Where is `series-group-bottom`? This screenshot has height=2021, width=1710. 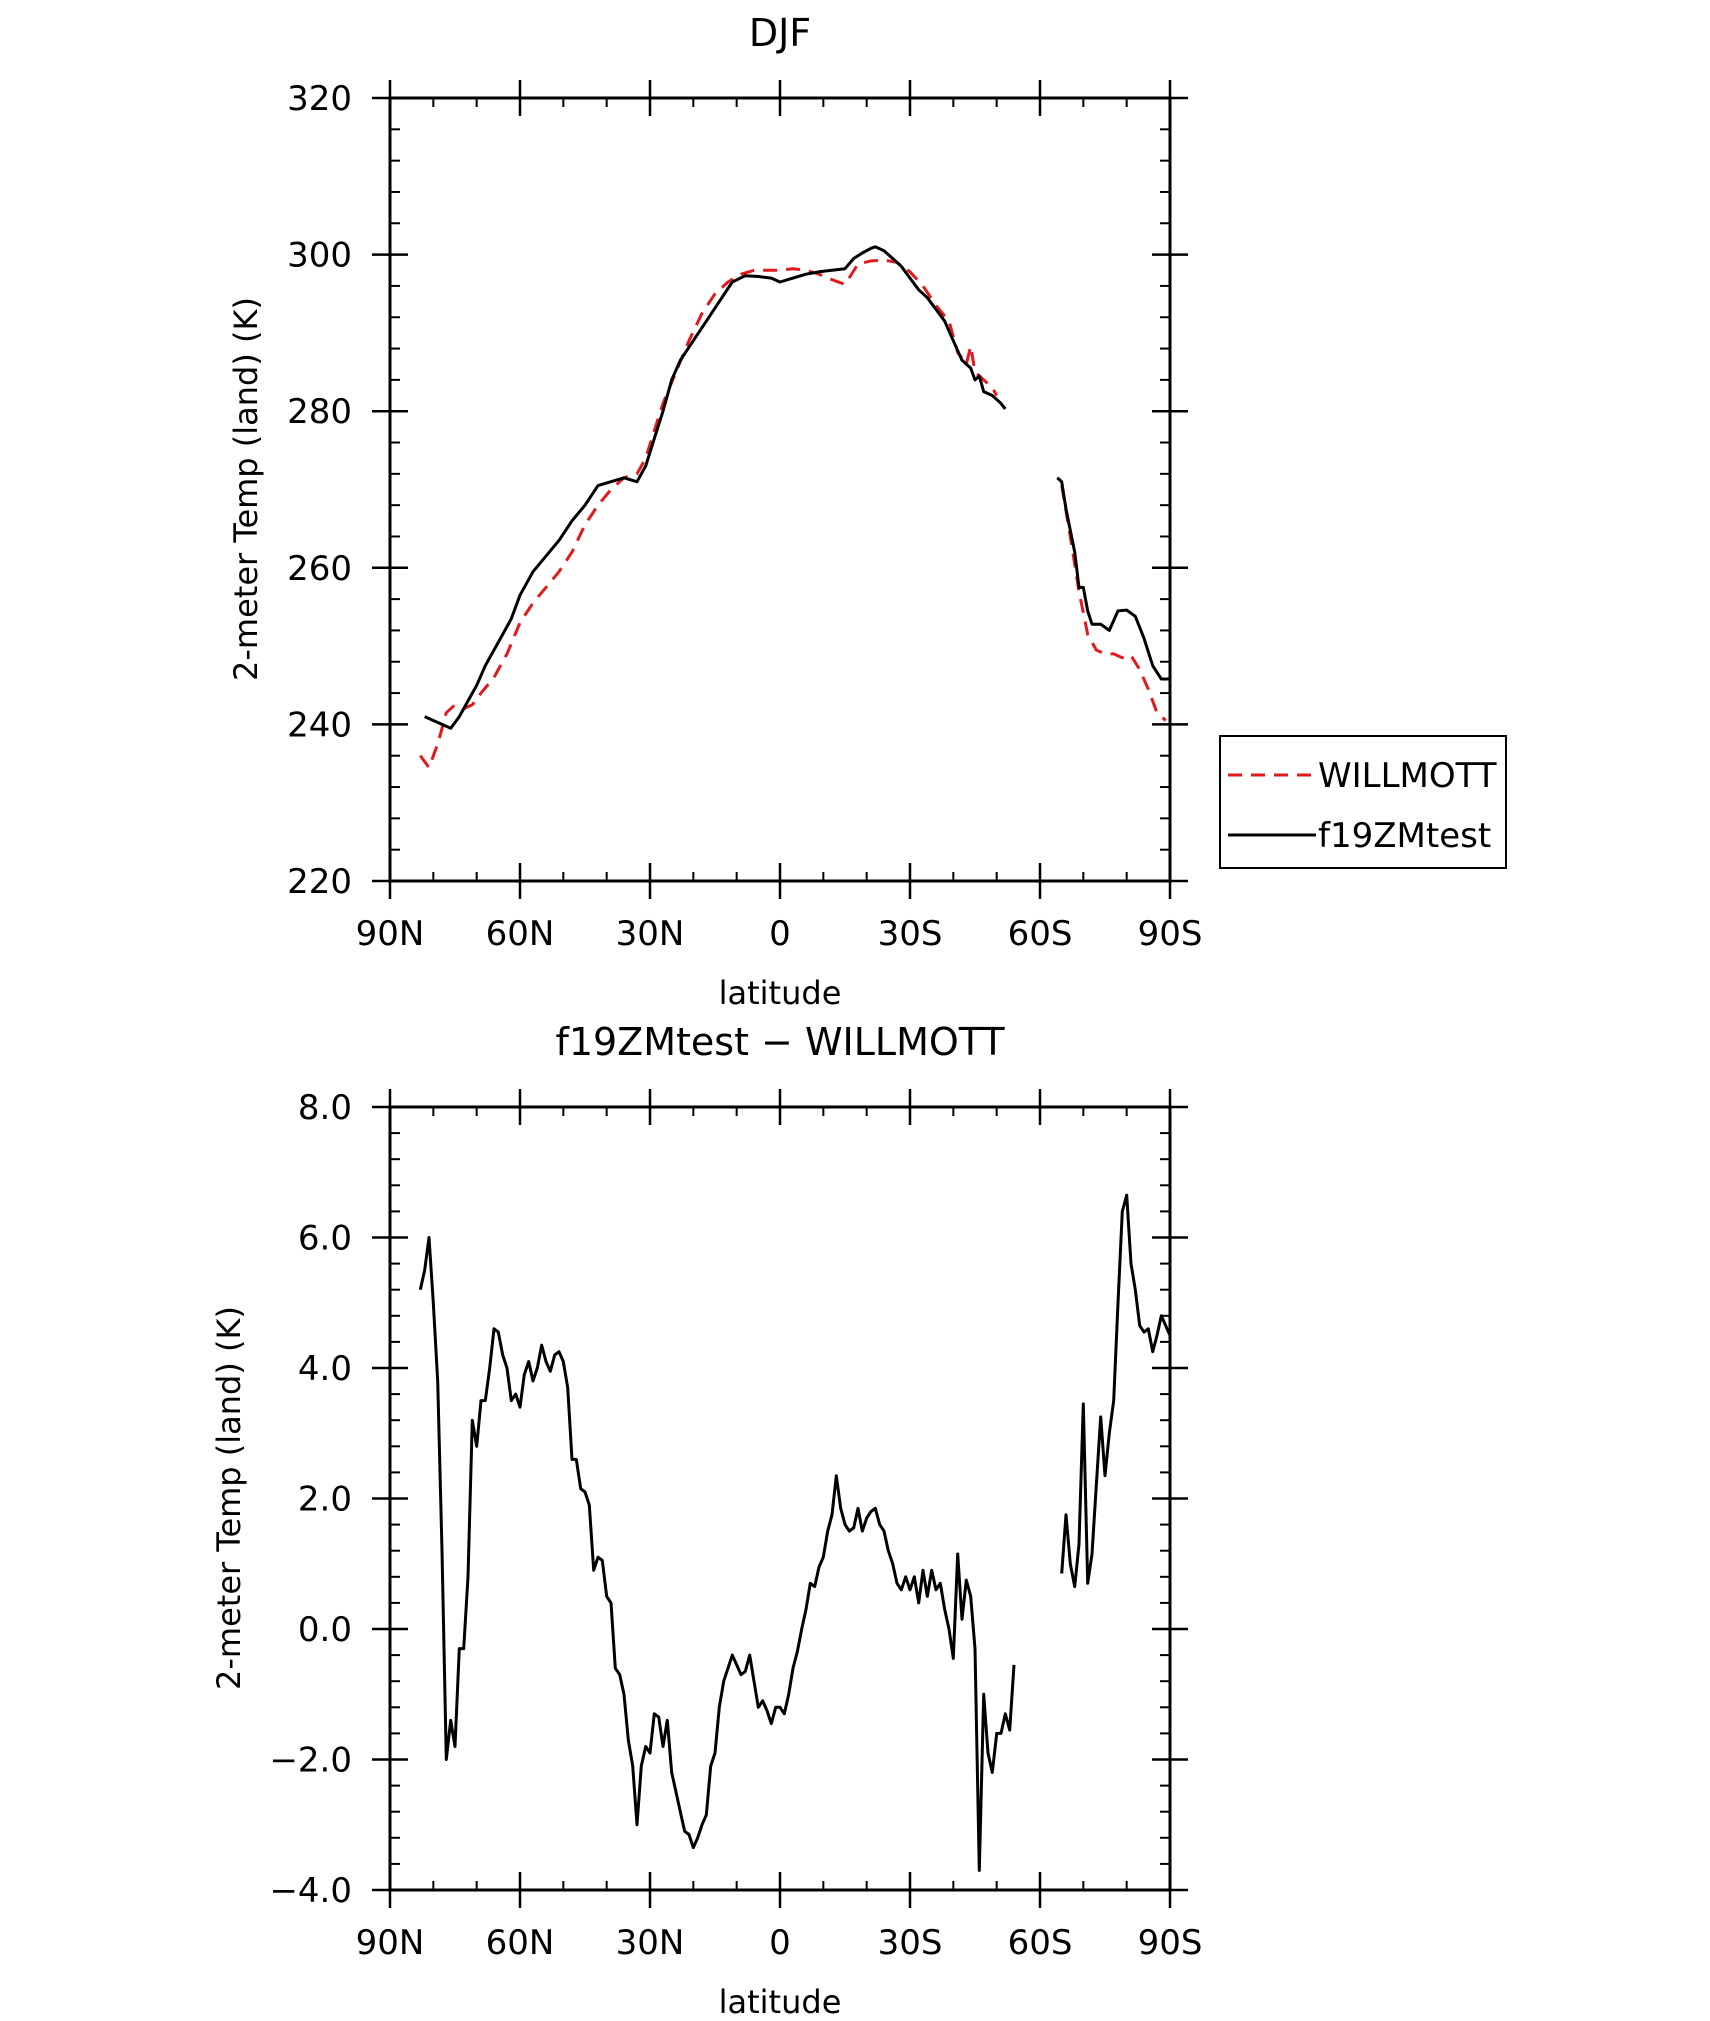 series-group-bottom is located at coordinates (795, 1532).